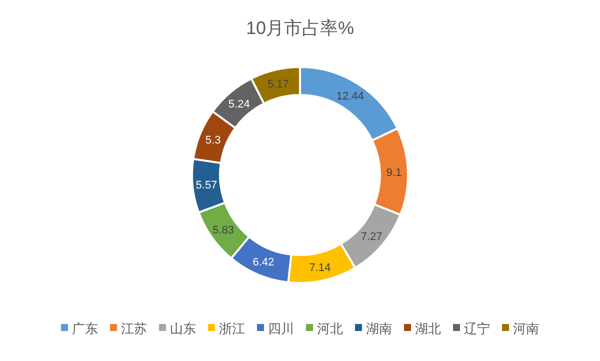 The width and height of the screenshot is (600, 361). I want to click on legend-label: 辽宁, so click(477, 328).